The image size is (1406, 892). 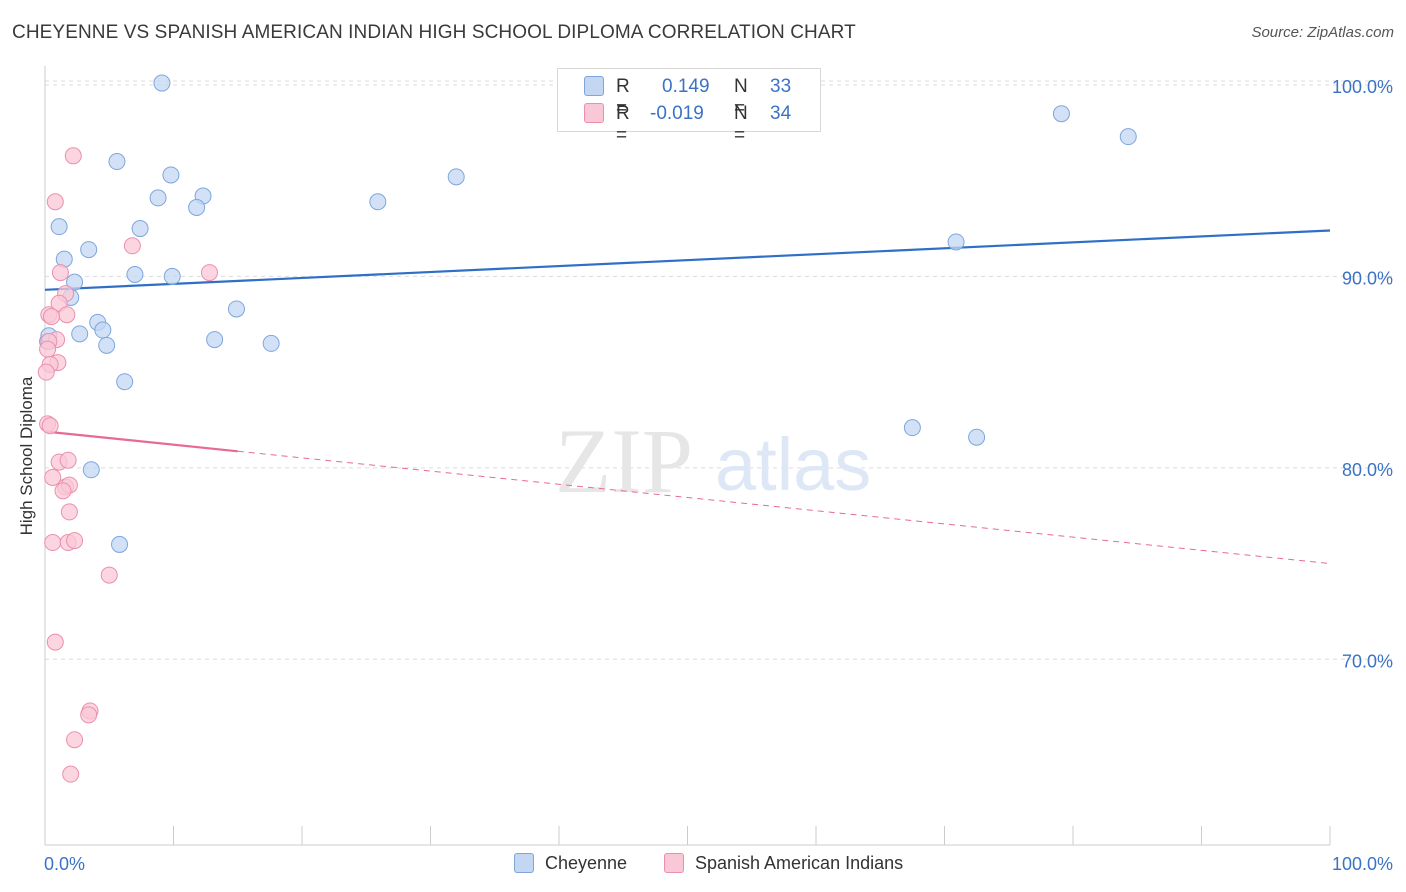 What do you see at coordinates (1362, 87) in the screenshot?
I see `y-tick-label: 100.0%` at bounding box center [1362, 87].